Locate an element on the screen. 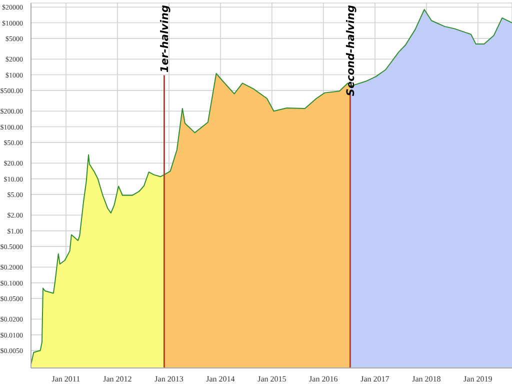 The width and height of the screenshot is (512, 384). x-tick-label: Jan 2019 is located at coordinates (478, 379).